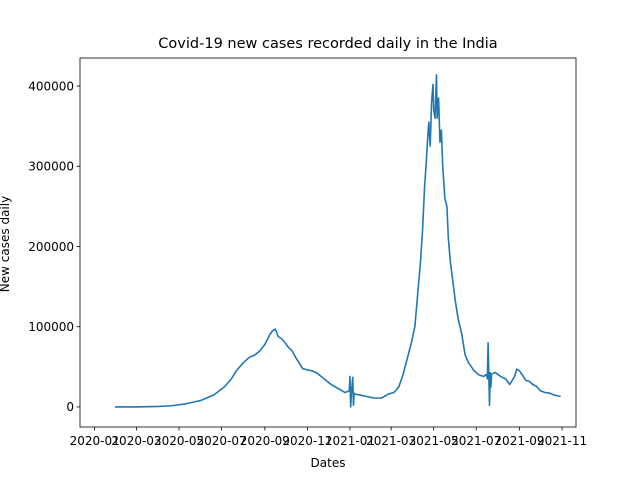 This screenshot has width=640, height=480. I want to click on x-tick-label: 2021-01, so click(350, 441).